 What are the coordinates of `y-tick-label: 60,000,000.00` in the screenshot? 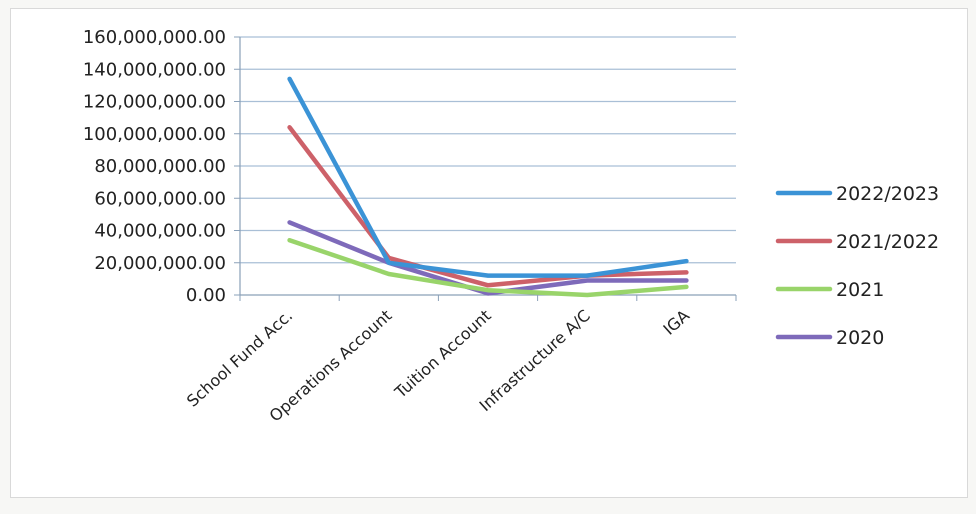 It's located at (160, 198).